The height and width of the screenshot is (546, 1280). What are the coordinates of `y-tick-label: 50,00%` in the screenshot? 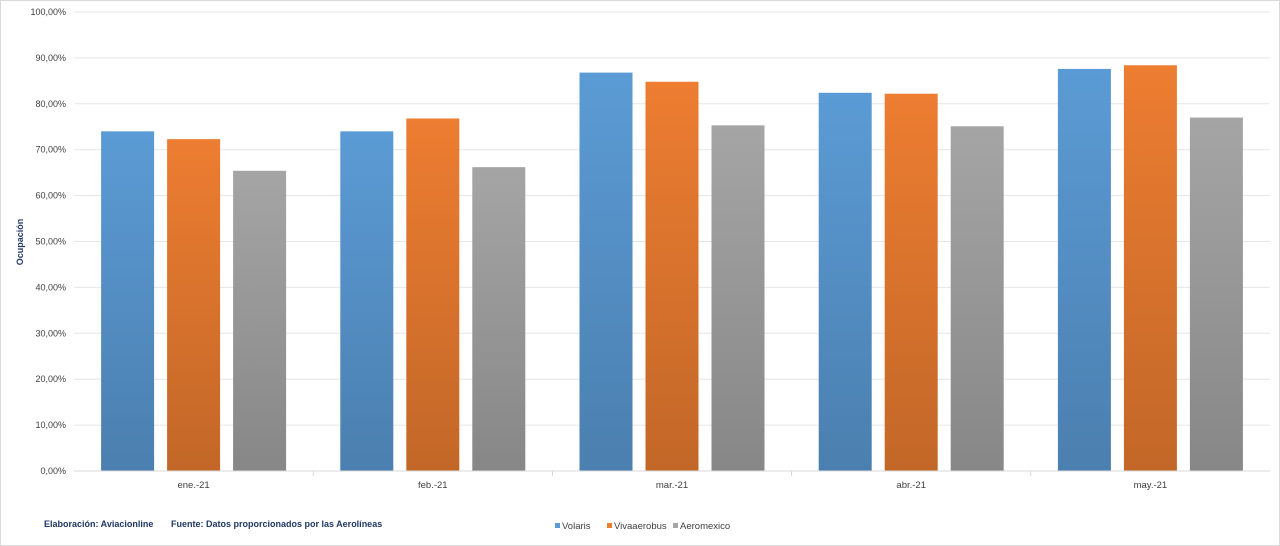 It's located at (50, 242).